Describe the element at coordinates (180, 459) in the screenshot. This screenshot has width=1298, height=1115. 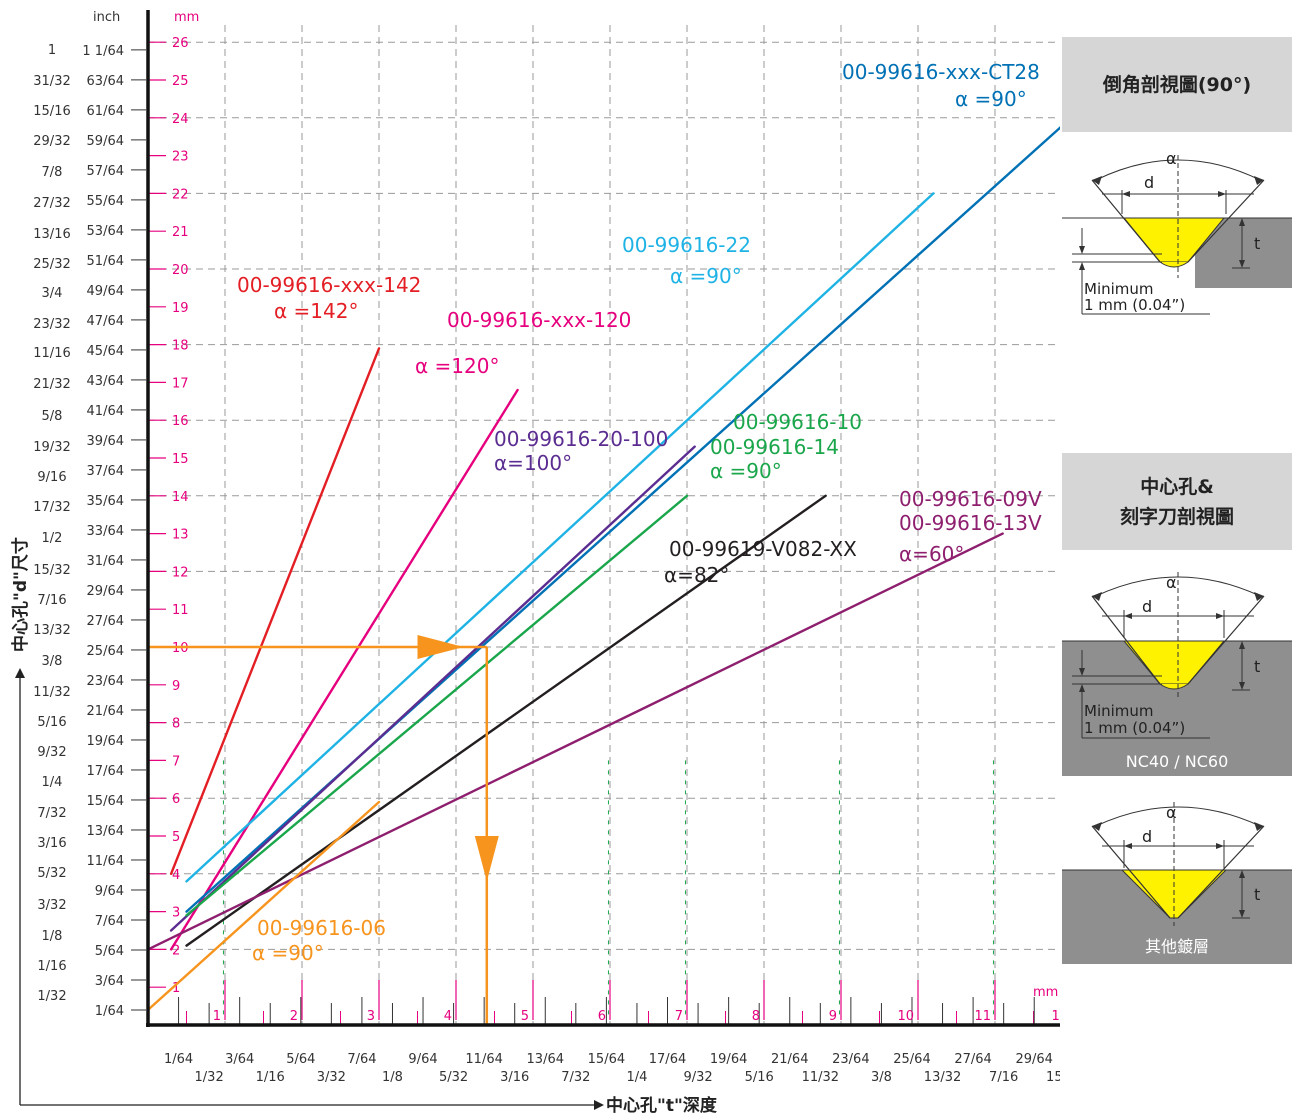
I see `y-mm-label-15: 15` at that location.